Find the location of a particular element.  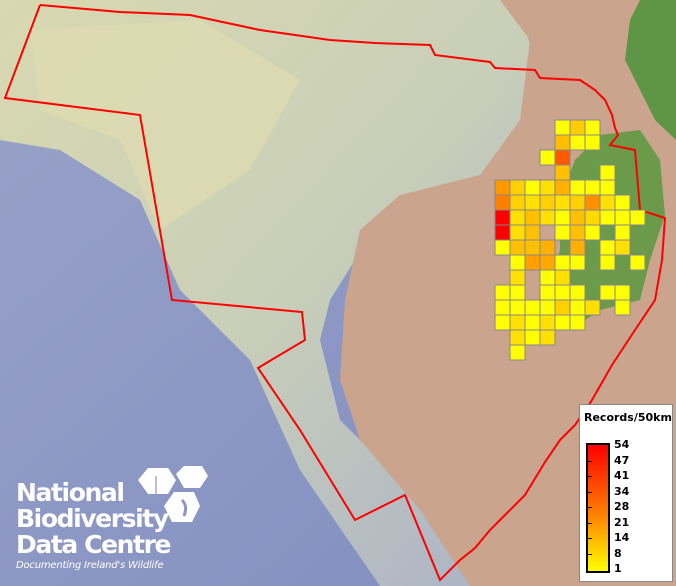

scotland-land is located at coordinates (650, 70).